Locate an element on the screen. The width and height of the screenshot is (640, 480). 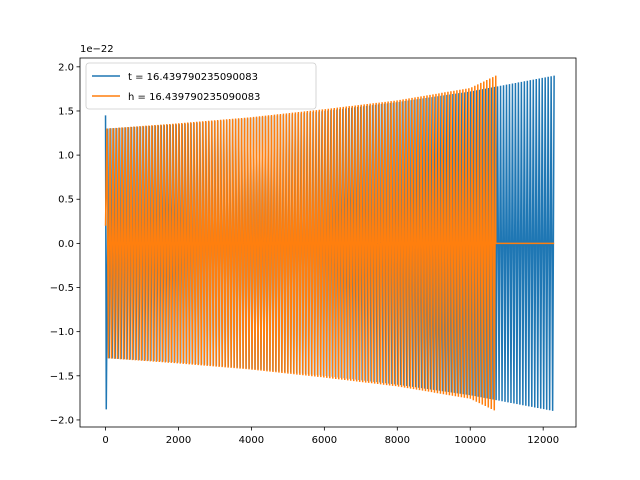
y-tick-label: −0.5 is located at coordinates (62, 288).